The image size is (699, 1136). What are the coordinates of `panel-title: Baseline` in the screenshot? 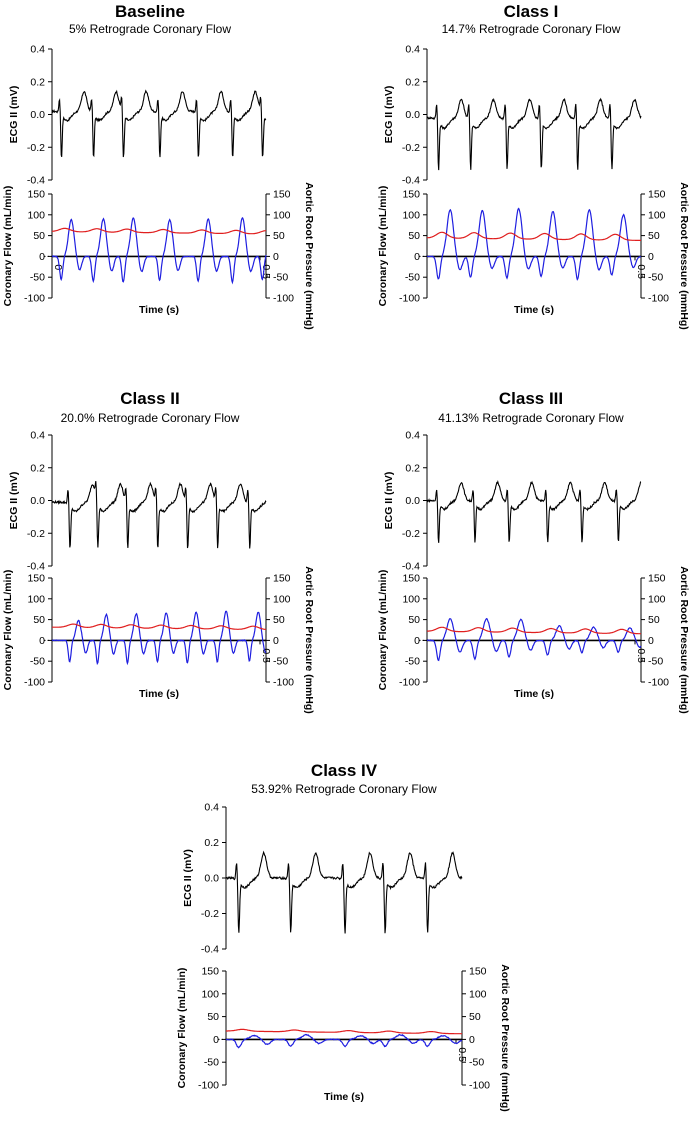 It's located at (150, 11).